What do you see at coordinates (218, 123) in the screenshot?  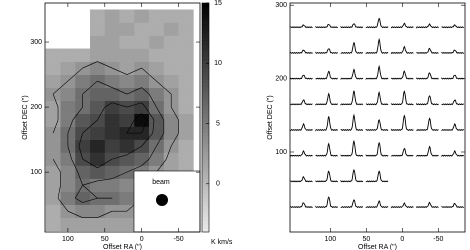 I see `colorbar-tick-label: 5` at bounding box center [218, 123].